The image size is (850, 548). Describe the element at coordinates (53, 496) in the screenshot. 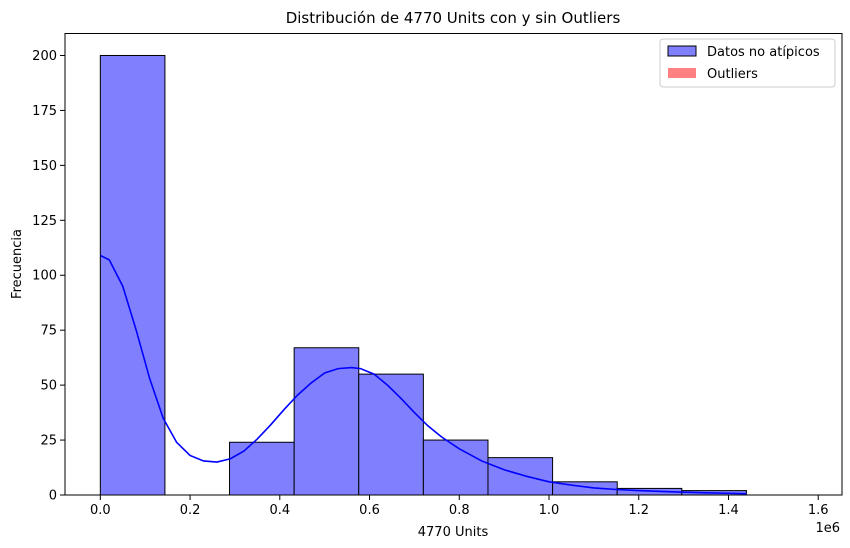

I see `y-tick-label: 0` at that location.